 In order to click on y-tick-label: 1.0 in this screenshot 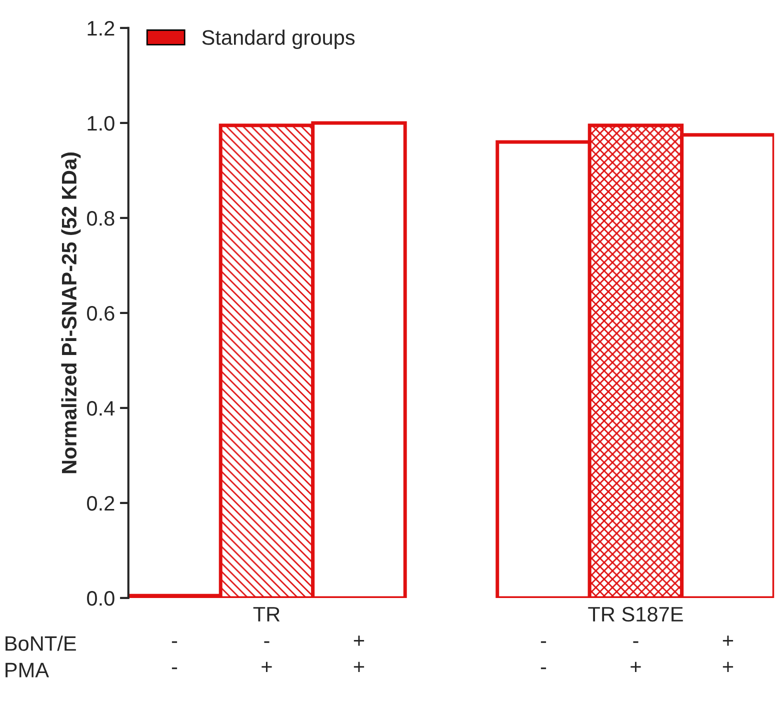, I will do `click(101, 123)`.